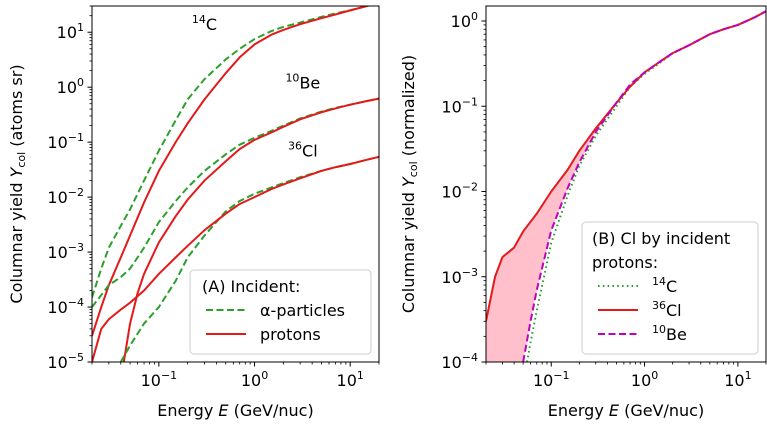  I want to click on legend: (A) Incident: α-particles protons, so click(280, 312).